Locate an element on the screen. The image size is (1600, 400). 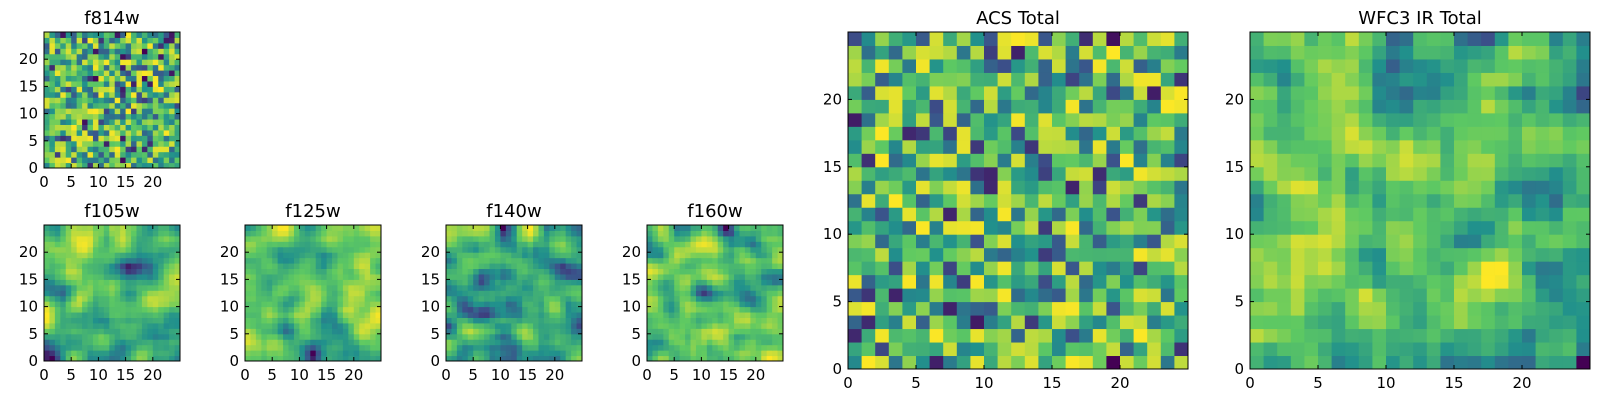
heatmap-cells is located at coordinates (313, 293).